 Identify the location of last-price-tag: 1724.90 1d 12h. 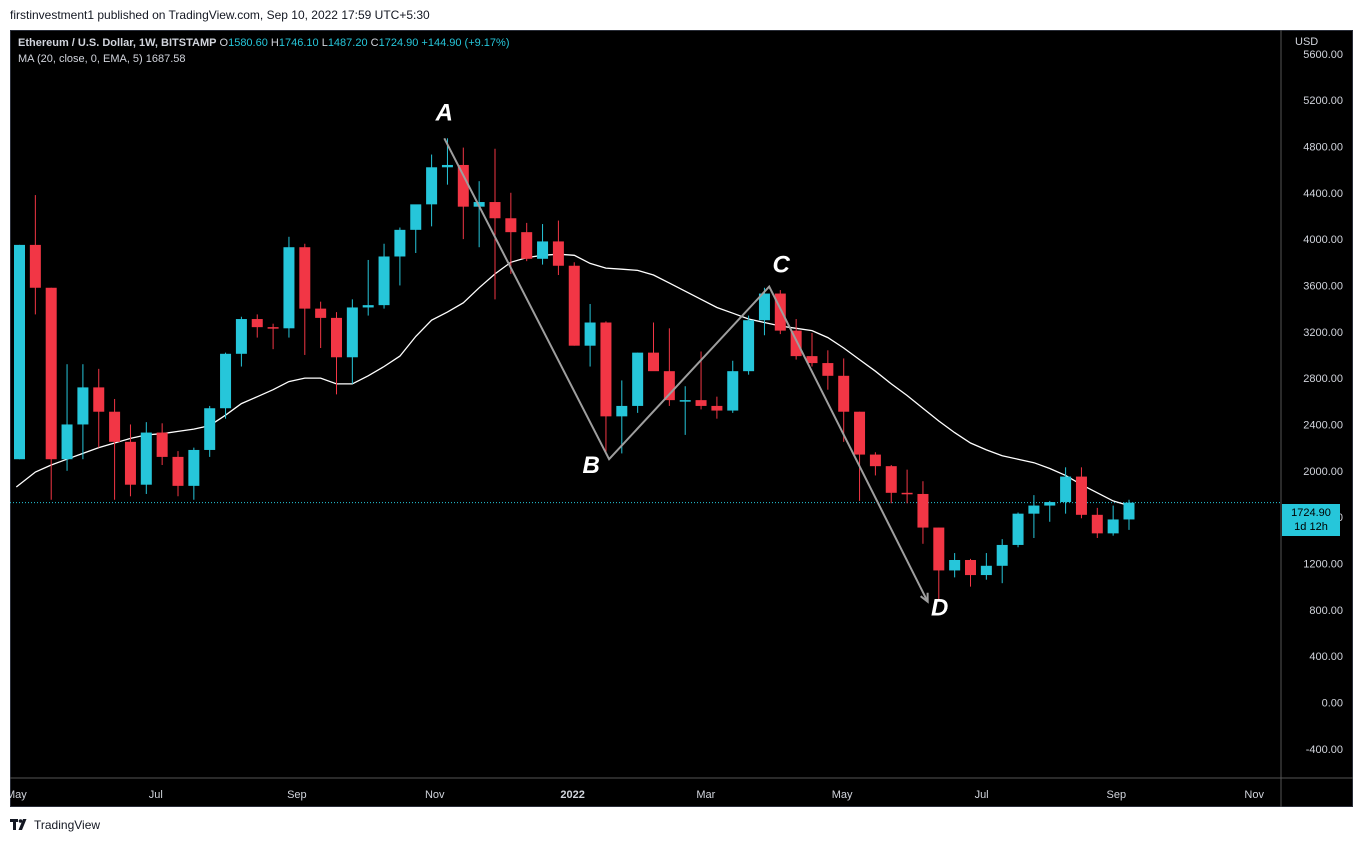
(1311, 520).